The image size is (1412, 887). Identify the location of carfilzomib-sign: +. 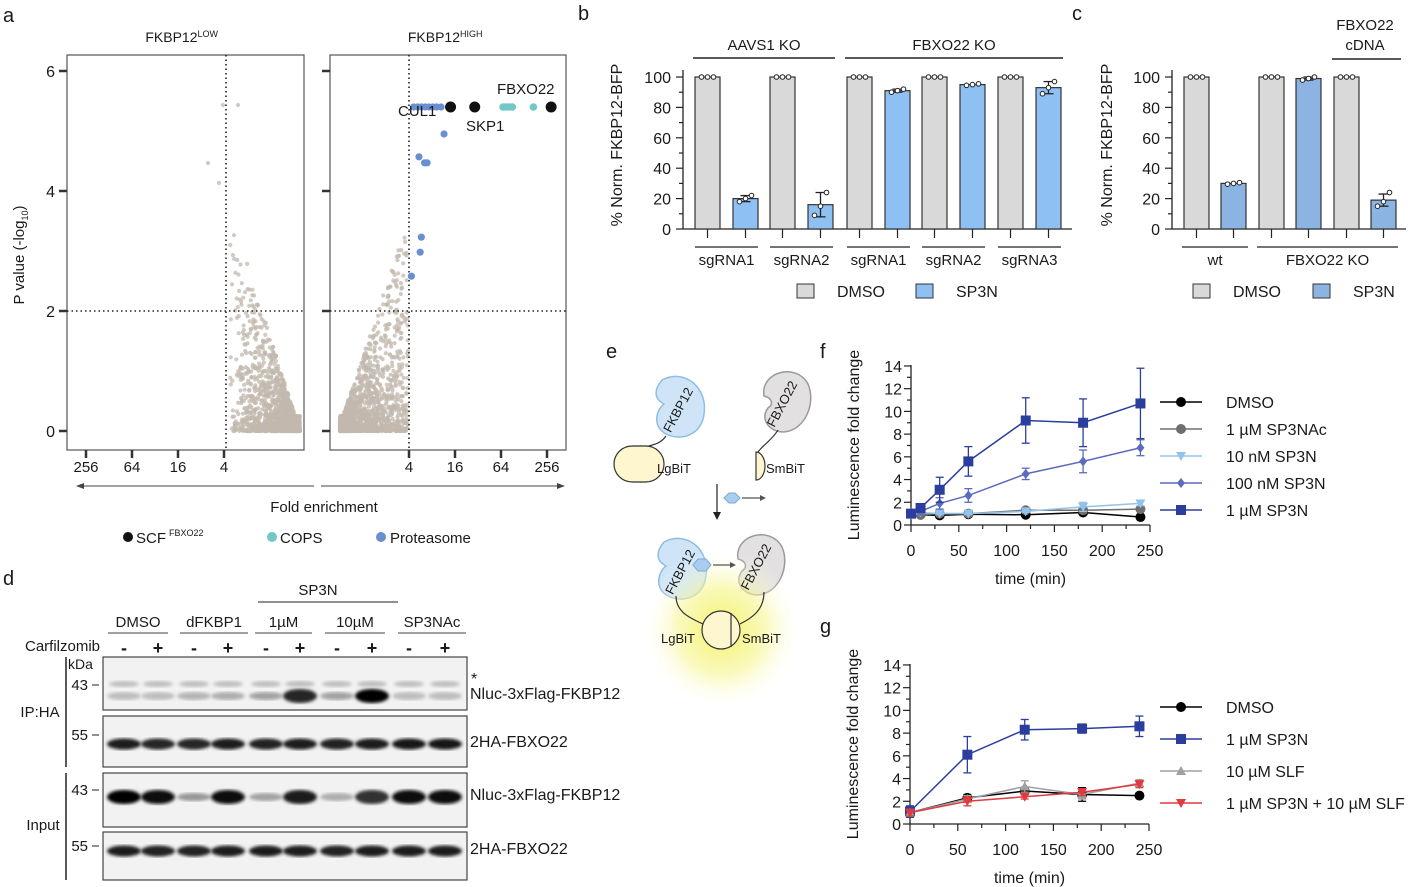
(158, 648).